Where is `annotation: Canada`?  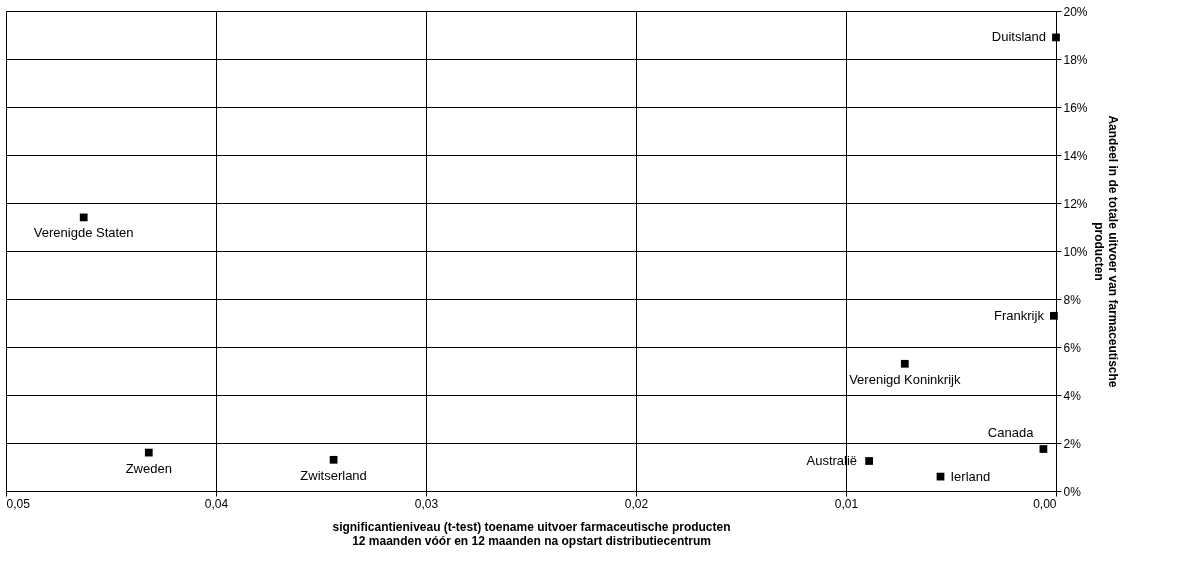 annotation: Canada is located at coordinates (1011, 432).